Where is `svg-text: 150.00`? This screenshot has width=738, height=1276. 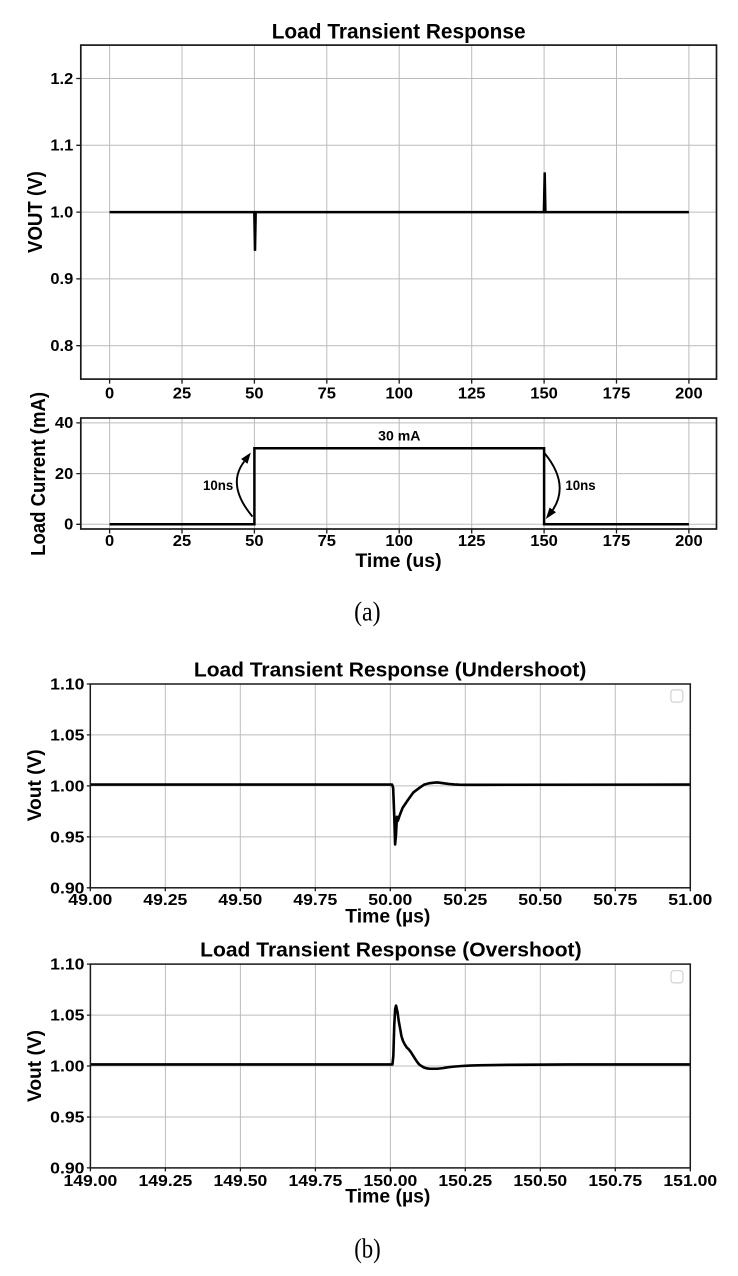 svg-text: 150.00 is located at coordinates (391, 1181).